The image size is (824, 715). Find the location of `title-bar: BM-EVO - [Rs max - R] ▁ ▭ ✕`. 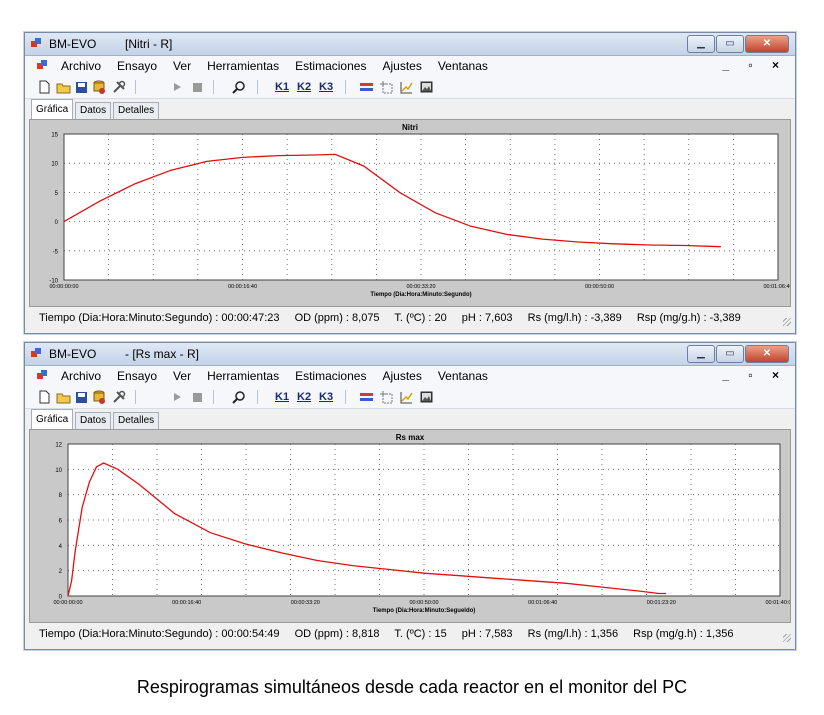

title-bar: BM-EVO - [Rs max - R] ▁ ▭ ✕ is located at coordinates (410, 354).